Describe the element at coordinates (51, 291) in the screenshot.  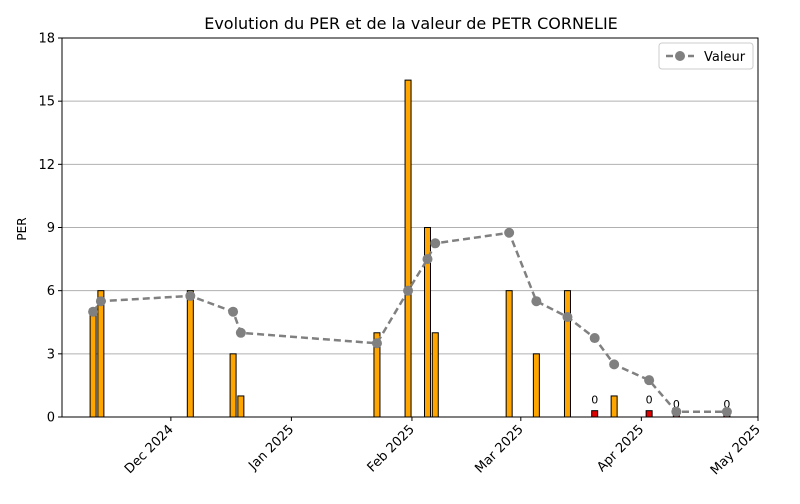
I see `y-tick-label: 6` at that location.